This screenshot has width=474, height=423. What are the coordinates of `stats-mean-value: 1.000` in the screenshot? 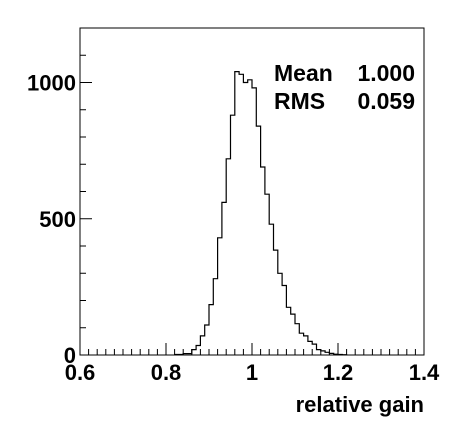 It's located at (386, 73).